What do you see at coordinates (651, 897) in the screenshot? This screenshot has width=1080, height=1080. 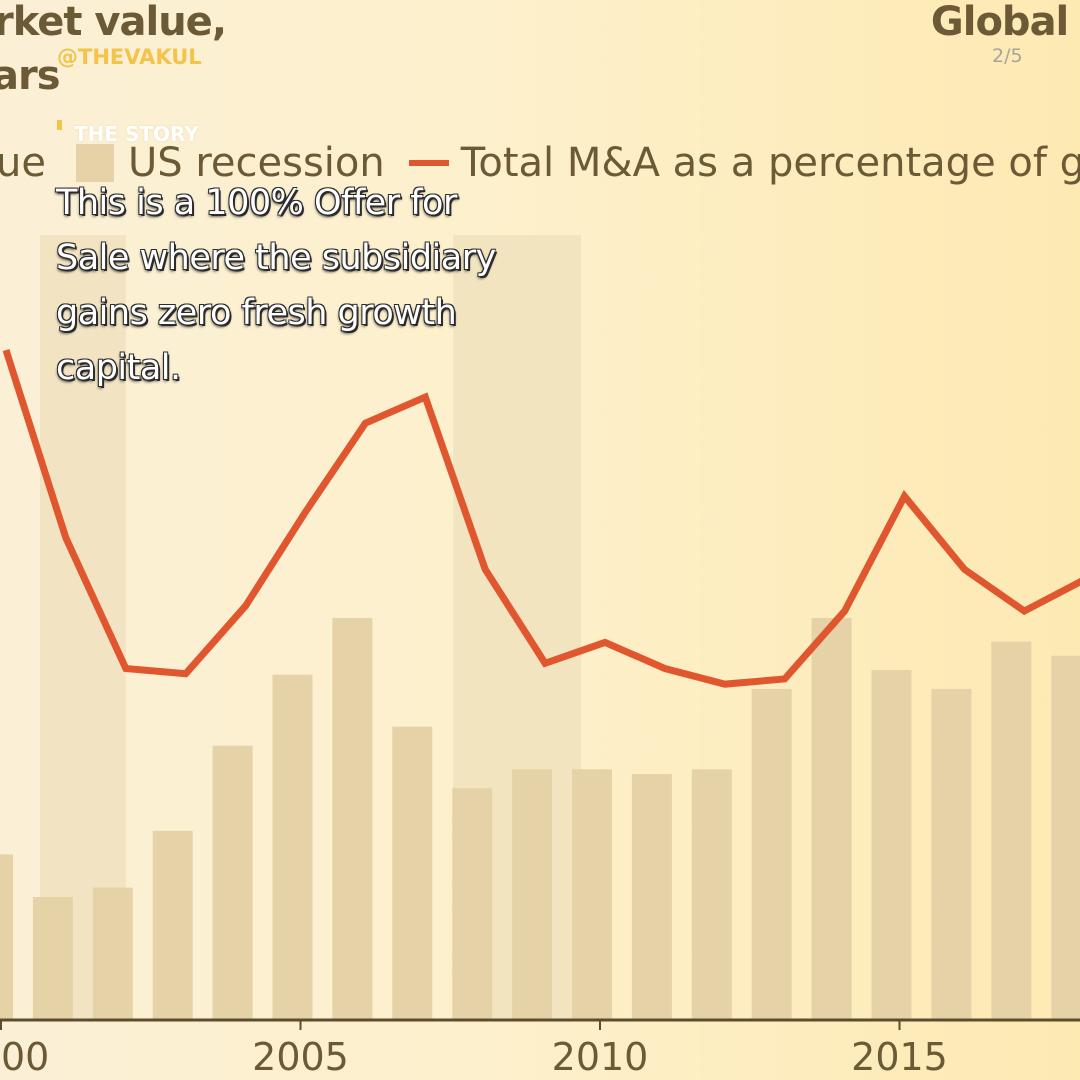 I see `bar-2011` at bounding box center [651, 897].